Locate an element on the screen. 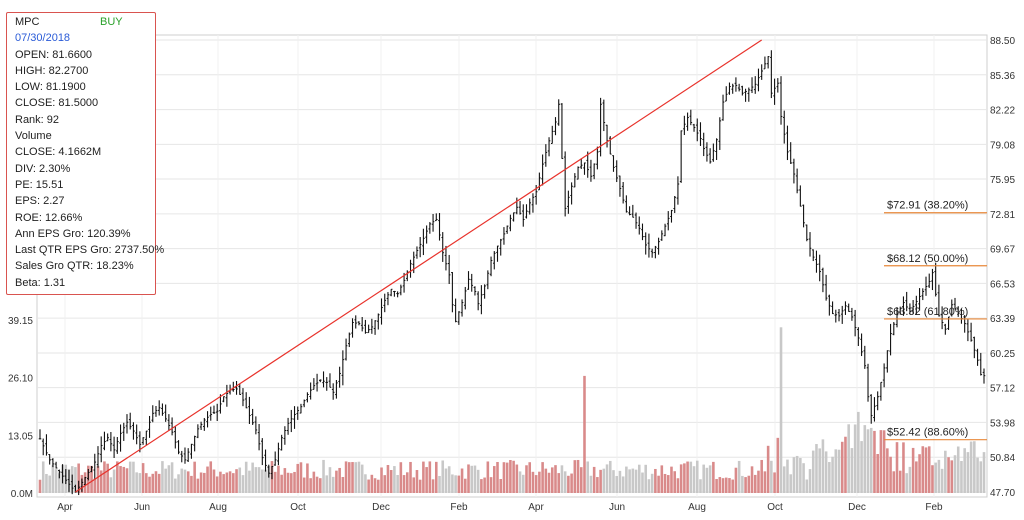 The width and height of the screenshot is (1024, 520). price-tick-label: 63.39 is located at coordinates (1002, 319).